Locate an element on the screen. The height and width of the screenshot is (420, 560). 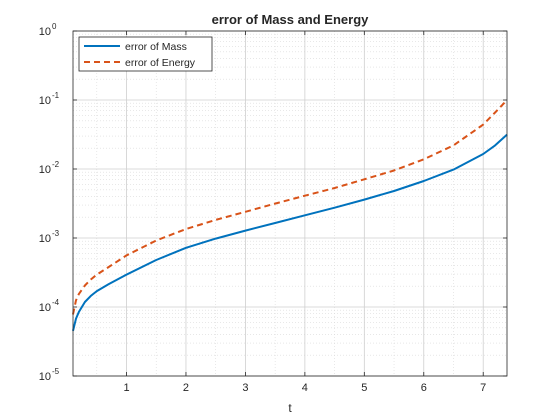
x-tick-label: 4 is located at coordinates (305, 388).